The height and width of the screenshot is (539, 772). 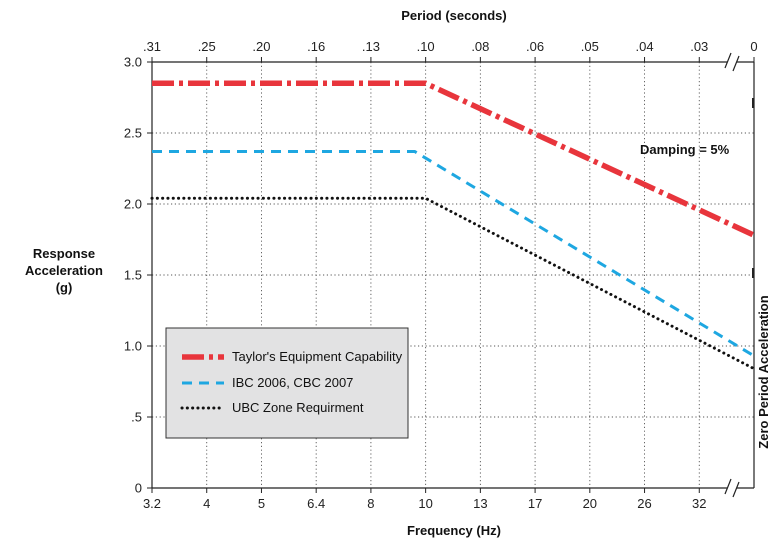 I want to click on top-tick-label: .25, so click(x=207, y=46).